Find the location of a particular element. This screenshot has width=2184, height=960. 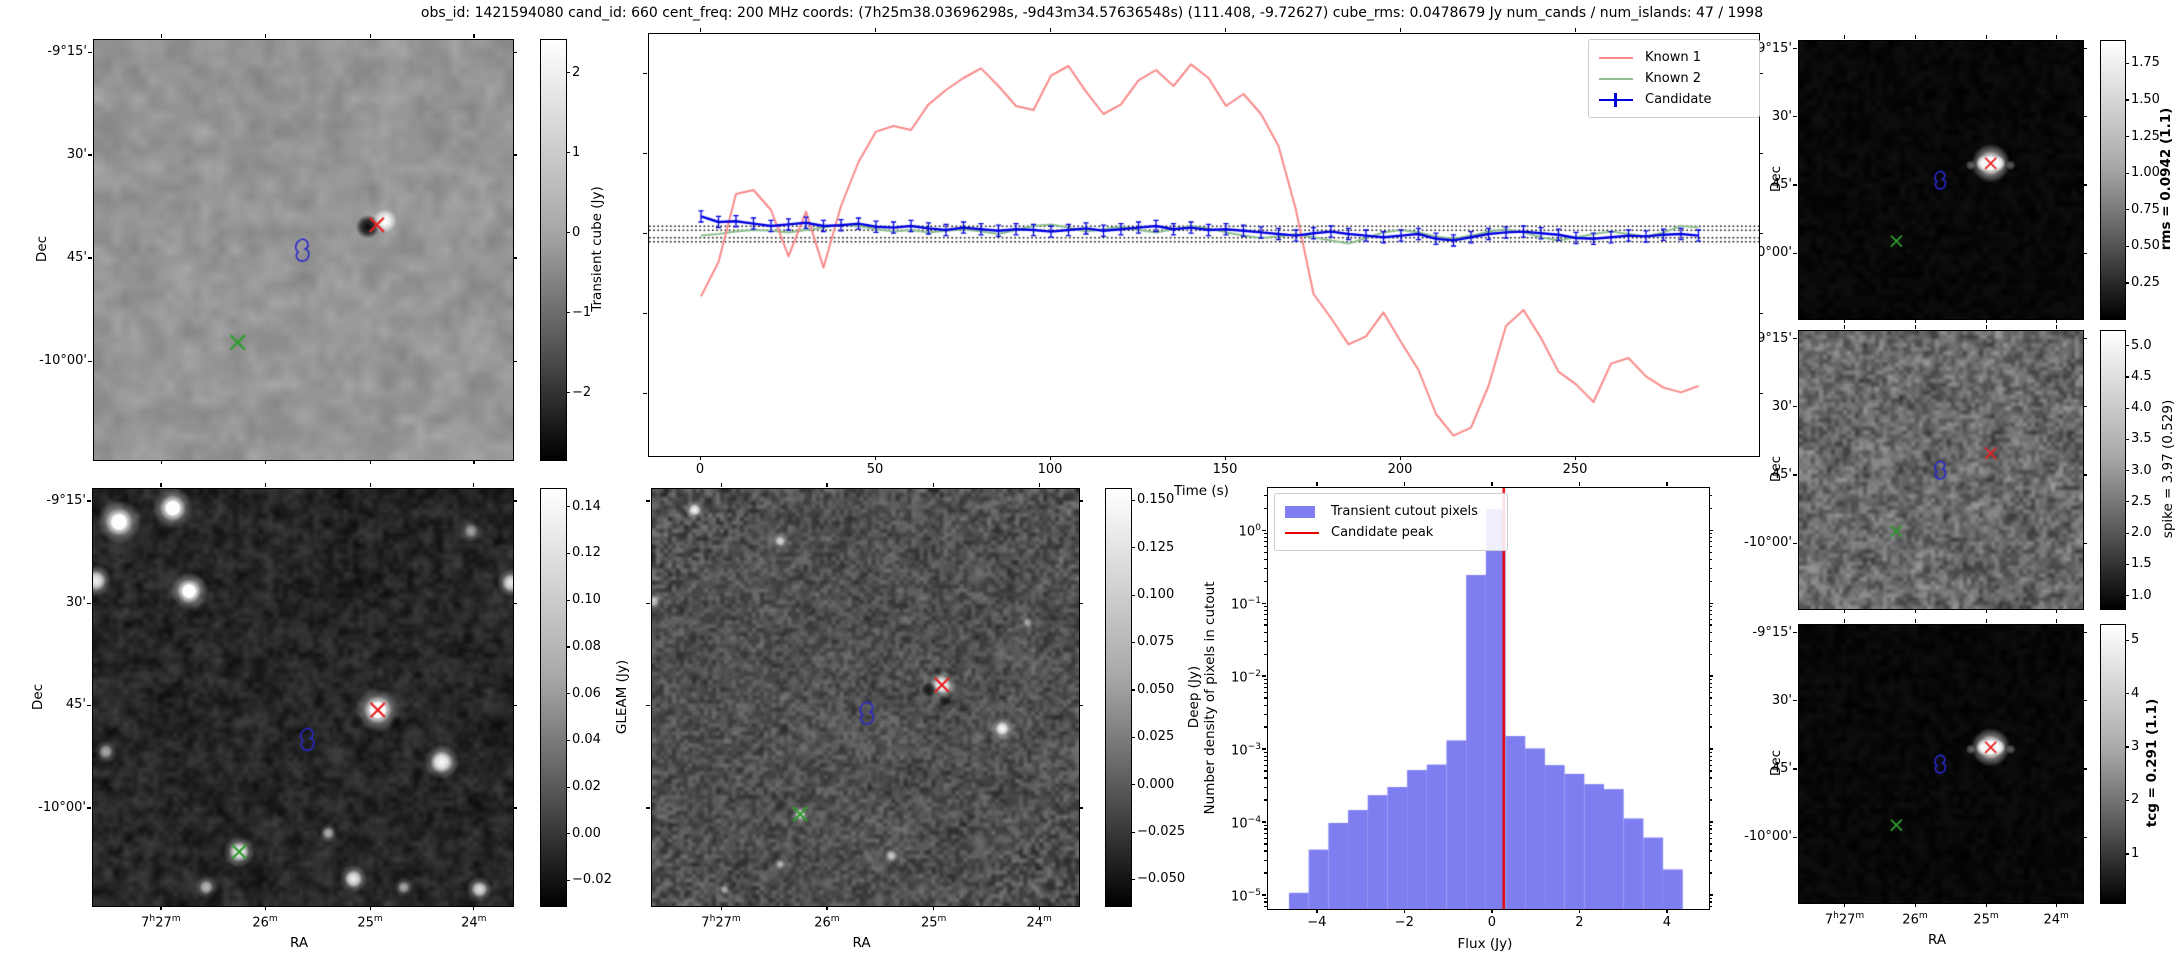

transient-cube-cutout-image is located at coordinates (303, 250).